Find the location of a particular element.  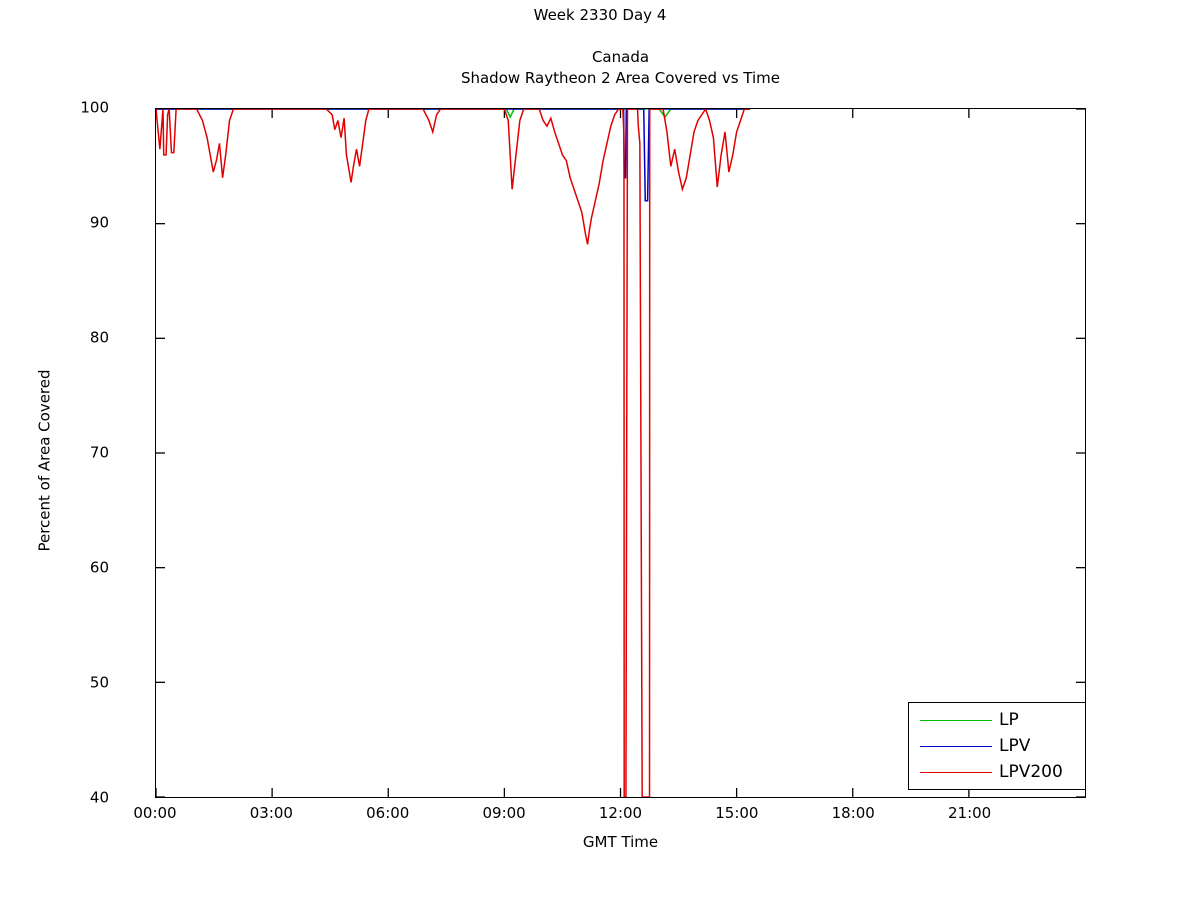

y-tick-label: 70 is located at coordinates (99, 452).